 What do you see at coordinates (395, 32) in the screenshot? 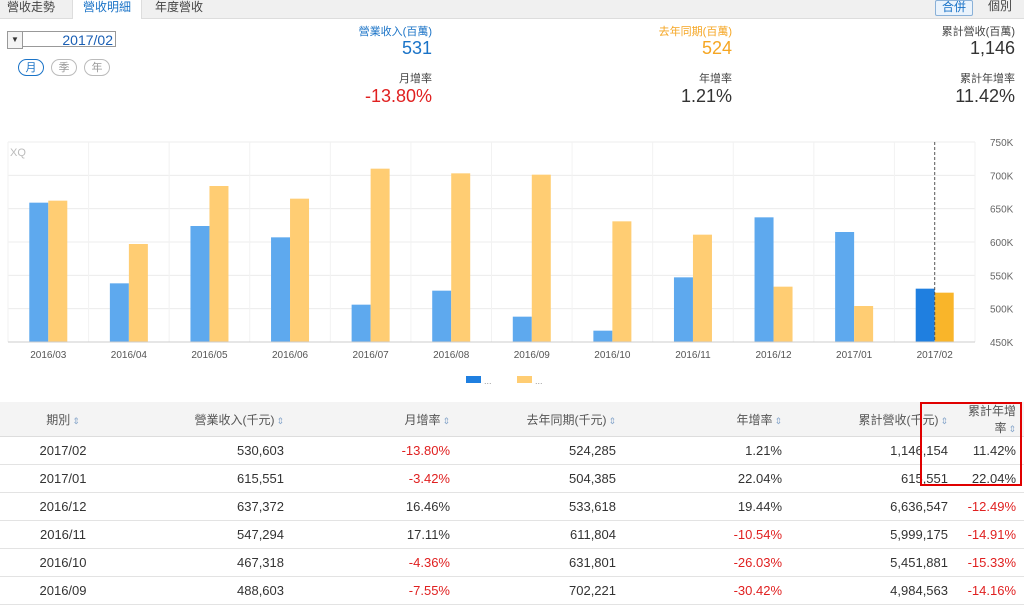
I see `revenue-label: 營業收入(百萬)` at bounding box center [395, 32].